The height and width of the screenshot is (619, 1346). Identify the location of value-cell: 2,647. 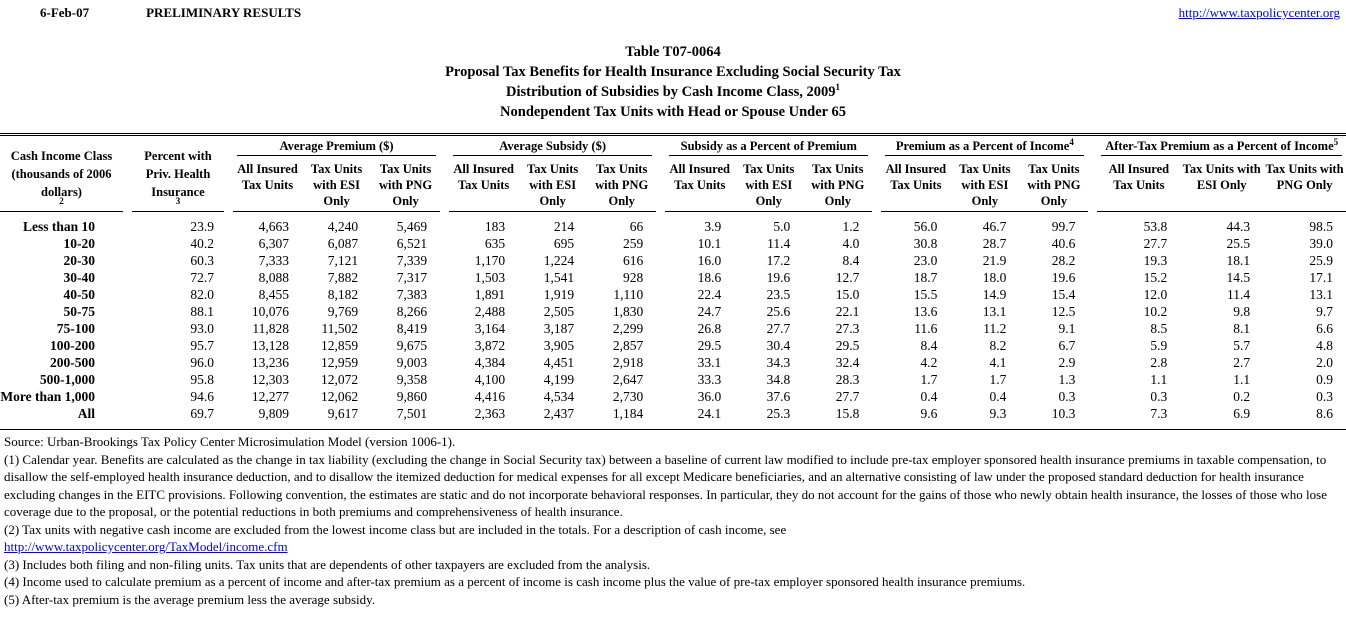
(628, 379).